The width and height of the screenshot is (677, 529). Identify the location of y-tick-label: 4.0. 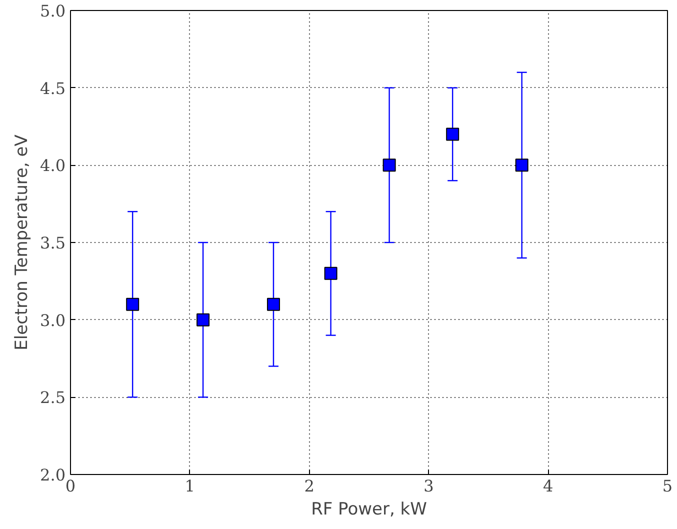
(53, 166).